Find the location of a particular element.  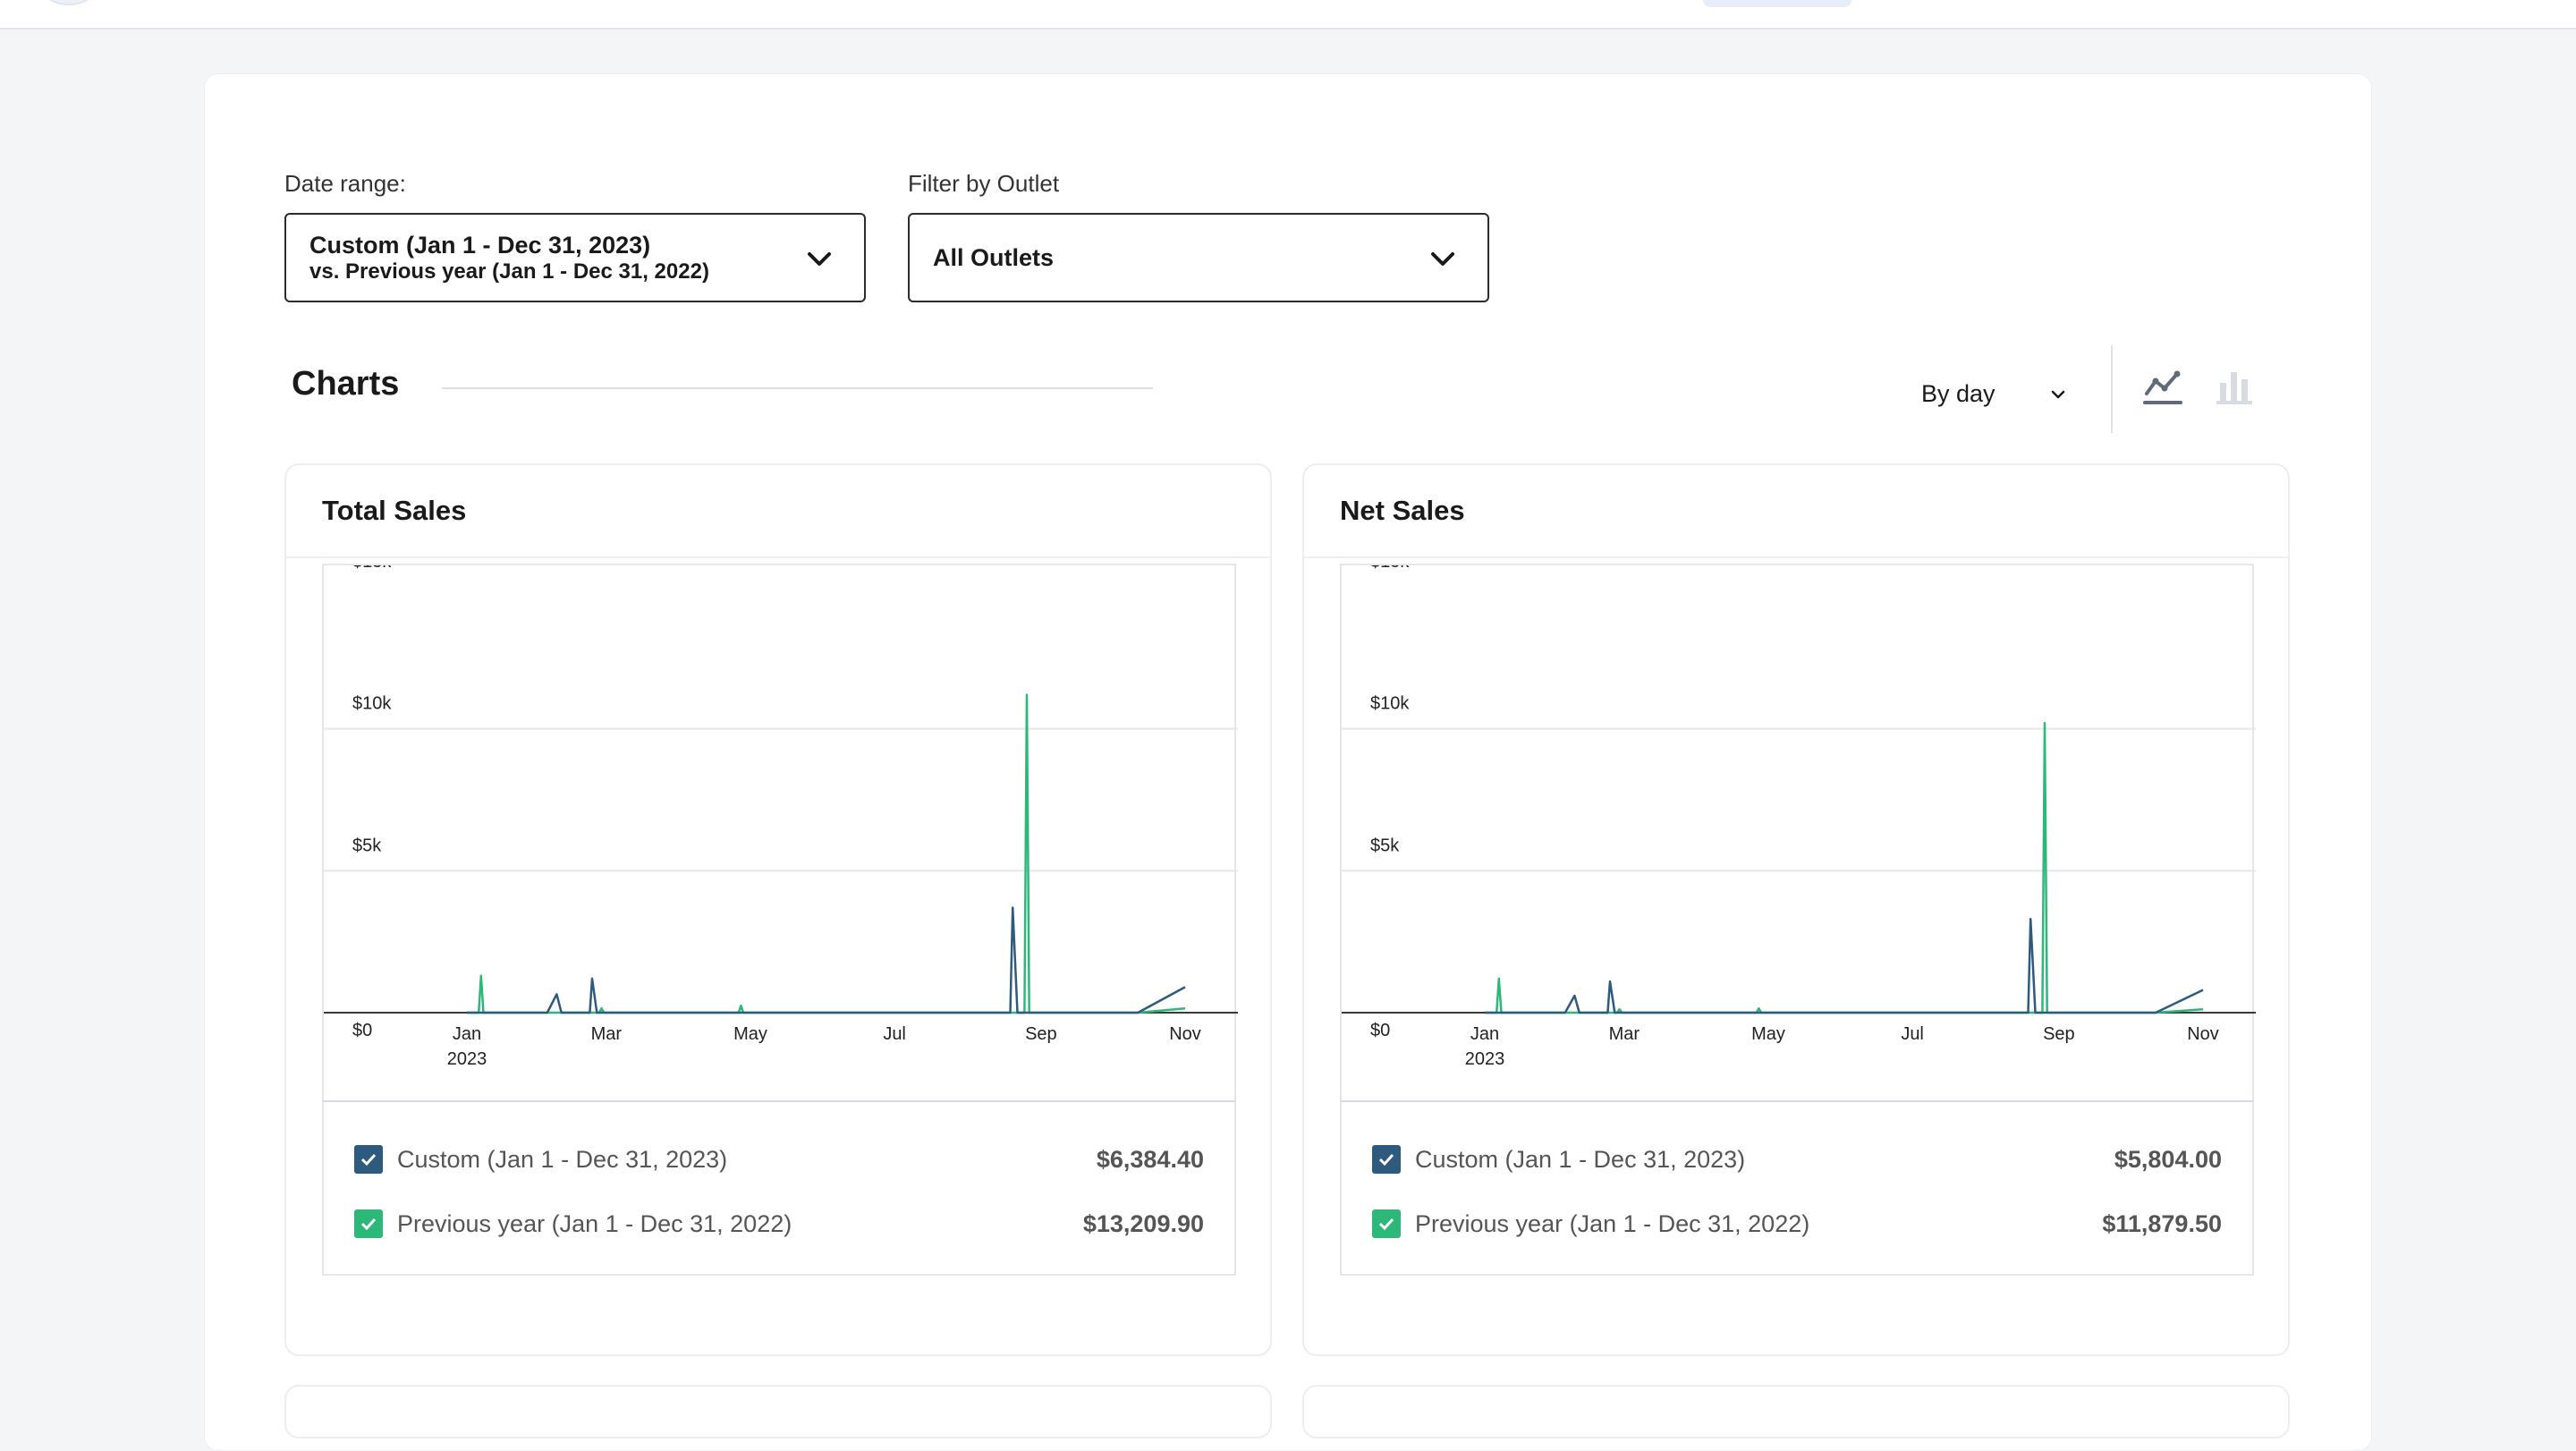

toolbar-divider is located at coordinates (2112, 389).